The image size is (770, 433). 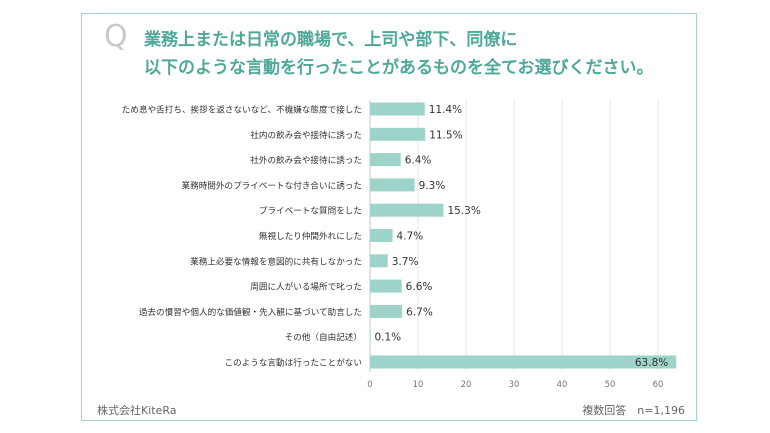 I want to click on q-icon: Q, so click(x=116, y=36).